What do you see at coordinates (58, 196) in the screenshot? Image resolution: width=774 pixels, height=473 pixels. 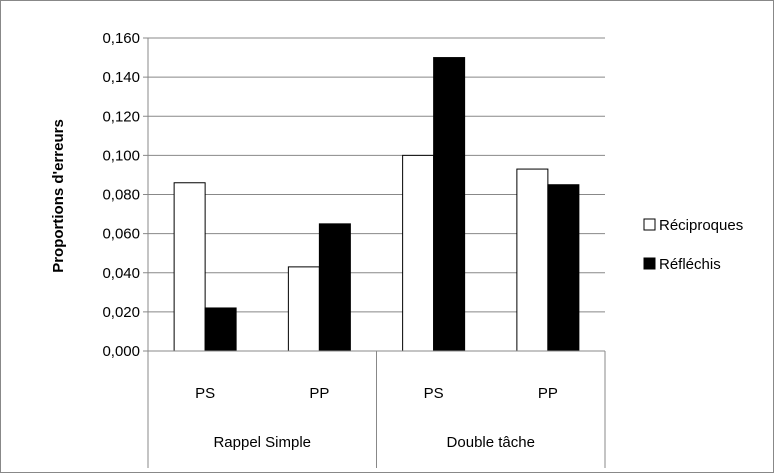 I see `y-axis-label: Proportions d'erreurs` at bounding box center [58, 196].